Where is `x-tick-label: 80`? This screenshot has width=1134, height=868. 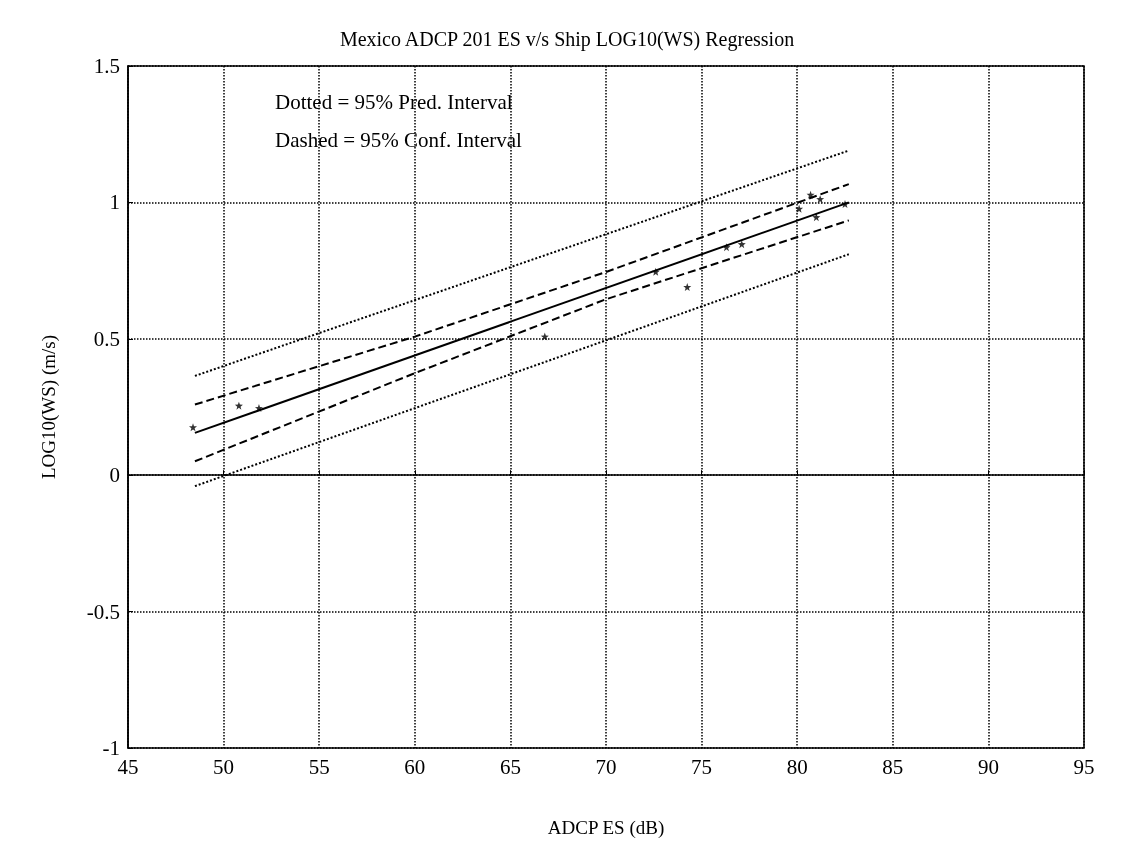 x-tick-label: 80 is located at coordinates (797, 766).